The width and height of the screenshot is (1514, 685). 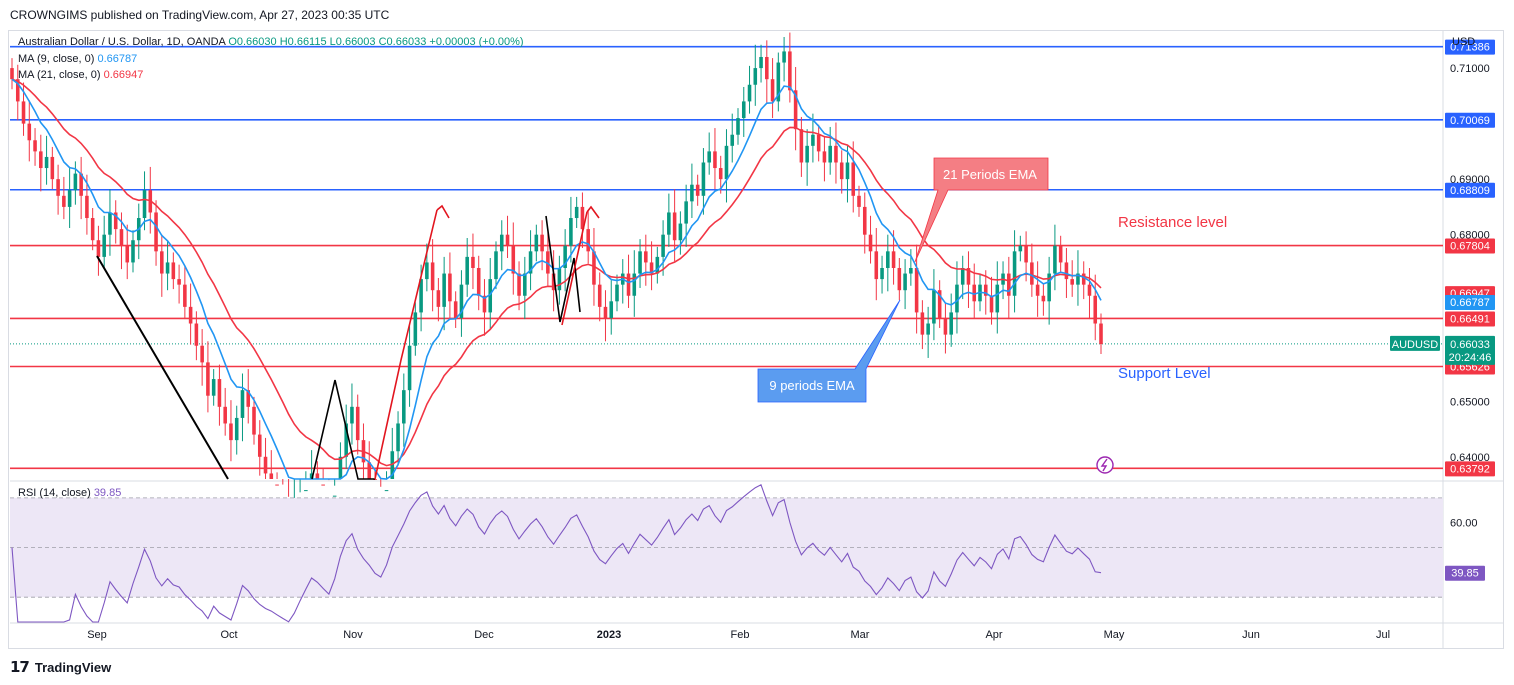 I want to click on level-price-label: 0.66491, so click(x=1470, y=319).